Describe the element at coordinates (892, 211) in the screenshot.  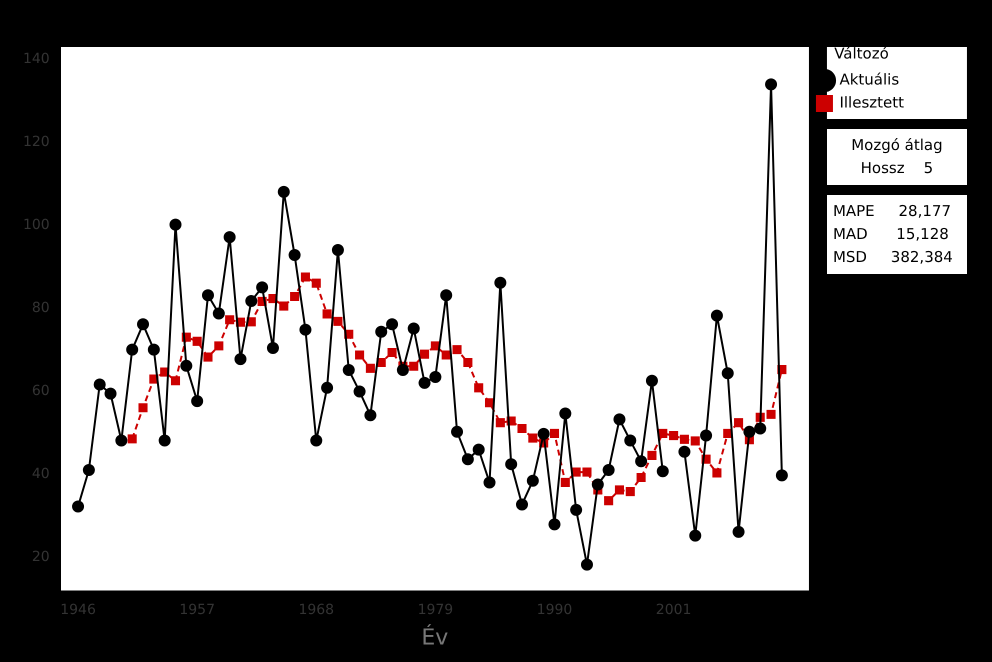
I see `text: MAPE 28,177` at that location.